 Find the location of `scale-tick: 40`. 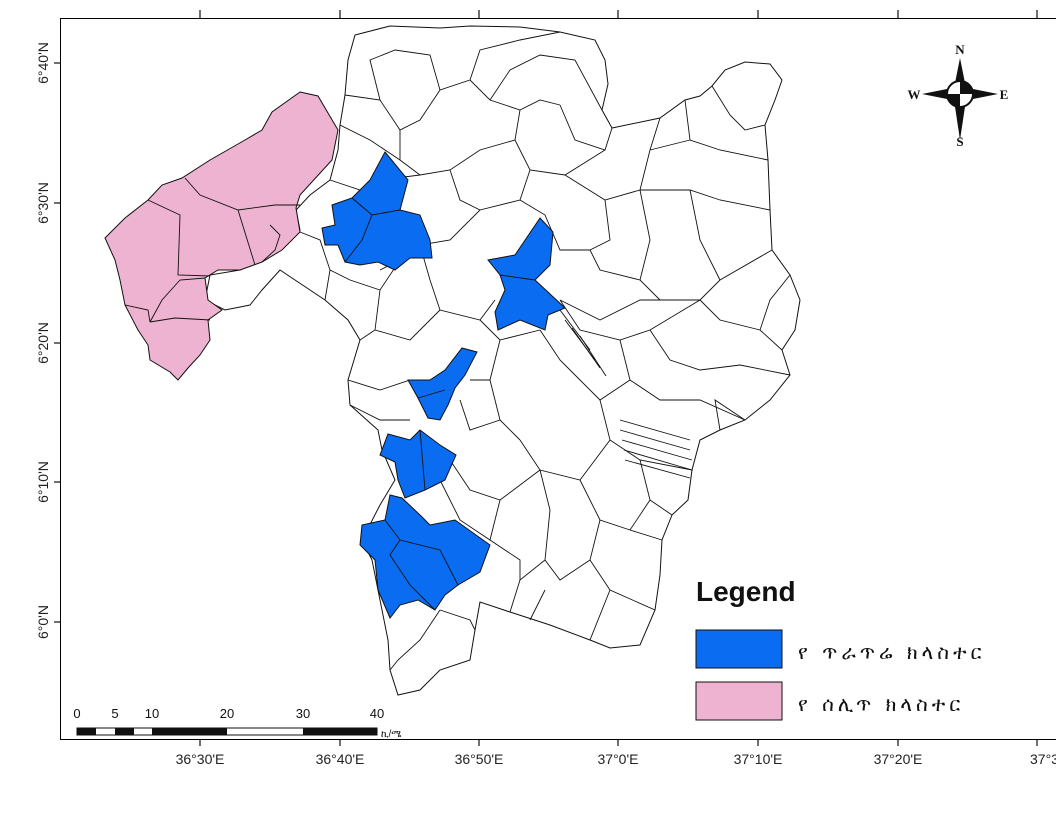

scale-tick: 40 is located at coordinates (377, 713).